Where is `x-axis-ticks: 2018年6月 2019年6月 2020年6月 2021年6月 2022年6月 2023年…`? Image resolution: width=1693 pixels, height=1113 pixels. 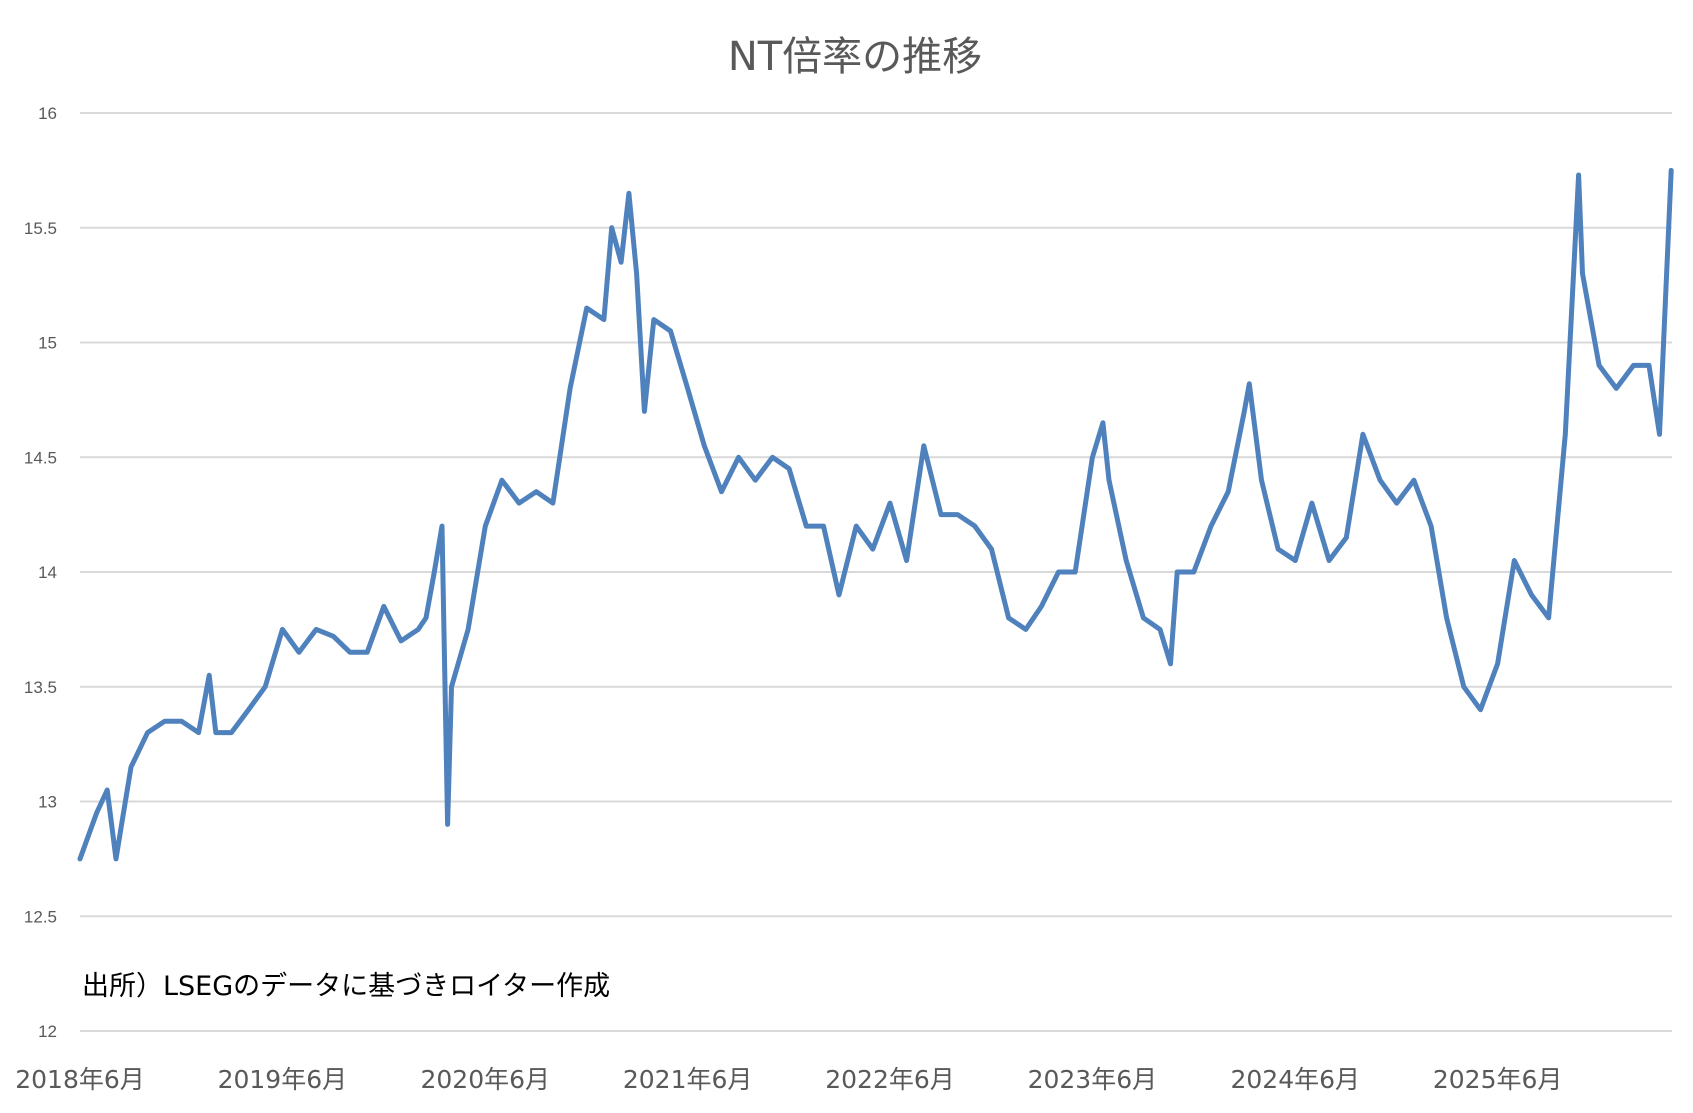 x-axis-ticks: 2018年6月 2019年6月 2020年6月 2021年6月 2022年6月 2023年… is located at coordinates (788, 1079).